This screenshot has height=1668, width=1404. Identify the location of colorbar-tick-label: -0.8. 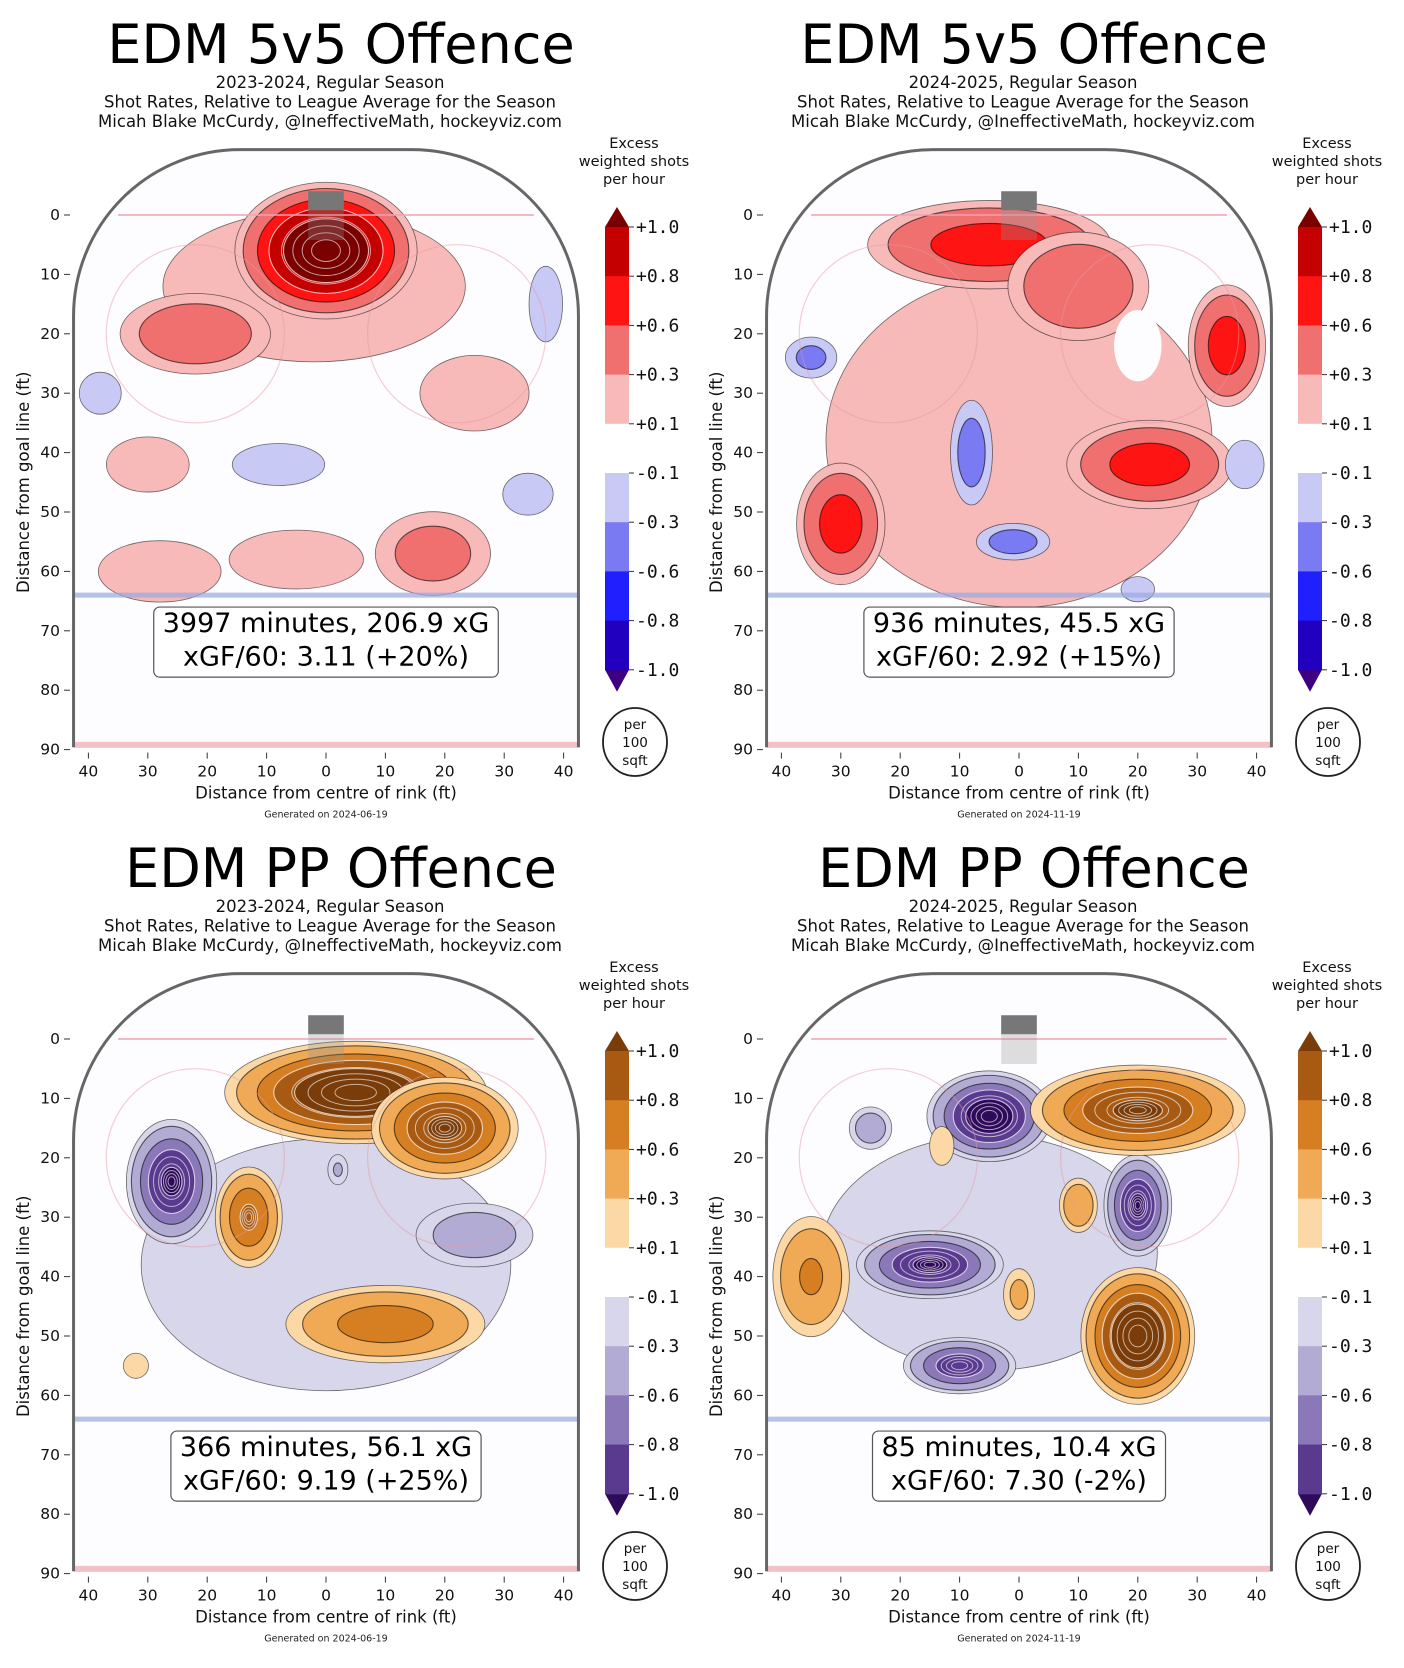
(657, 1445).